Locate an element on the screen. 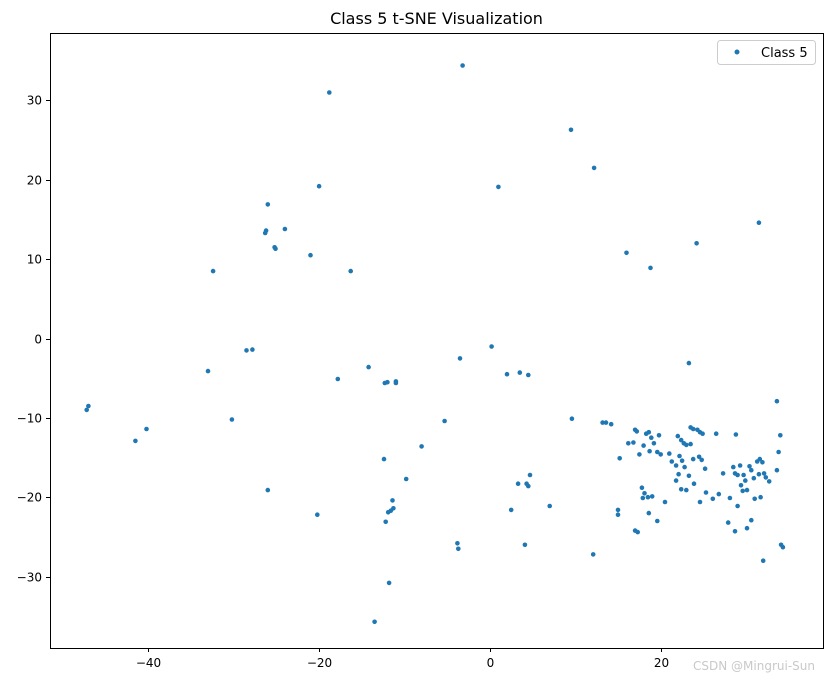 This screenshot has height=682, width=833. legend: Class 5 is located at coordinates (766, 52).